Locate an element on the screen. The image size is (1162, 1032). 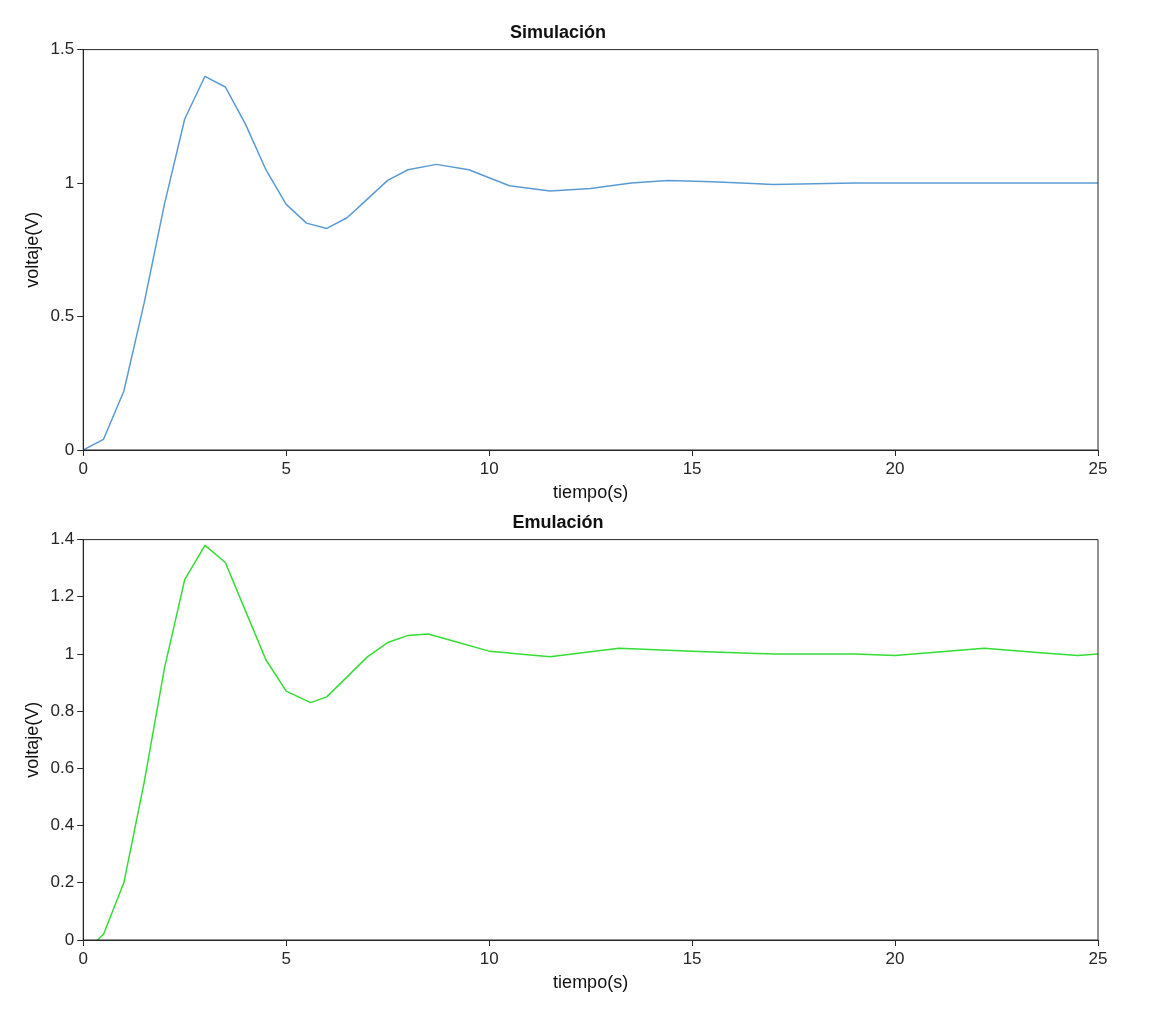
y-tick-label: 0.2 is located at coordinates (62, 882).